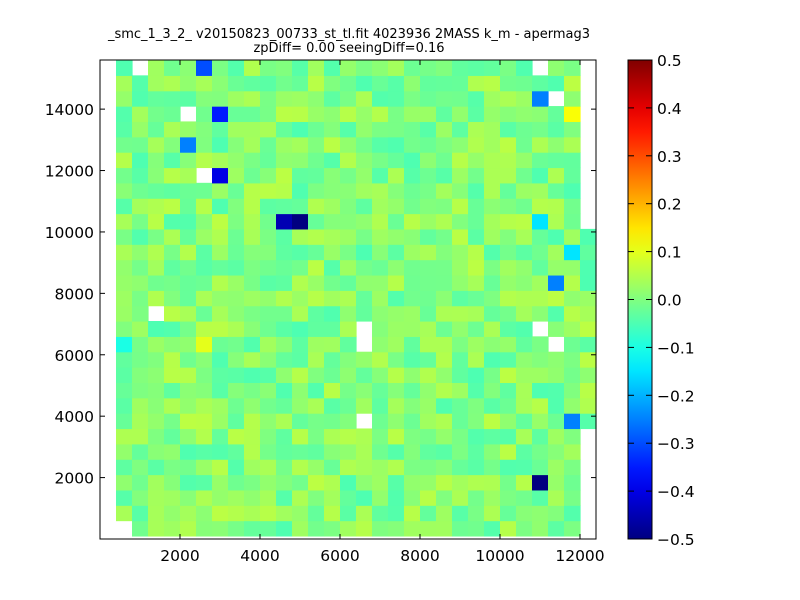  Describe the element at coordinates (661, 300) in the screenshot. I see `colorbar: 0.5 0.4 0.3 0.2 0.1 0.0 −0.1 −0.2 −0.3 −0.4 −0.5` at that location.